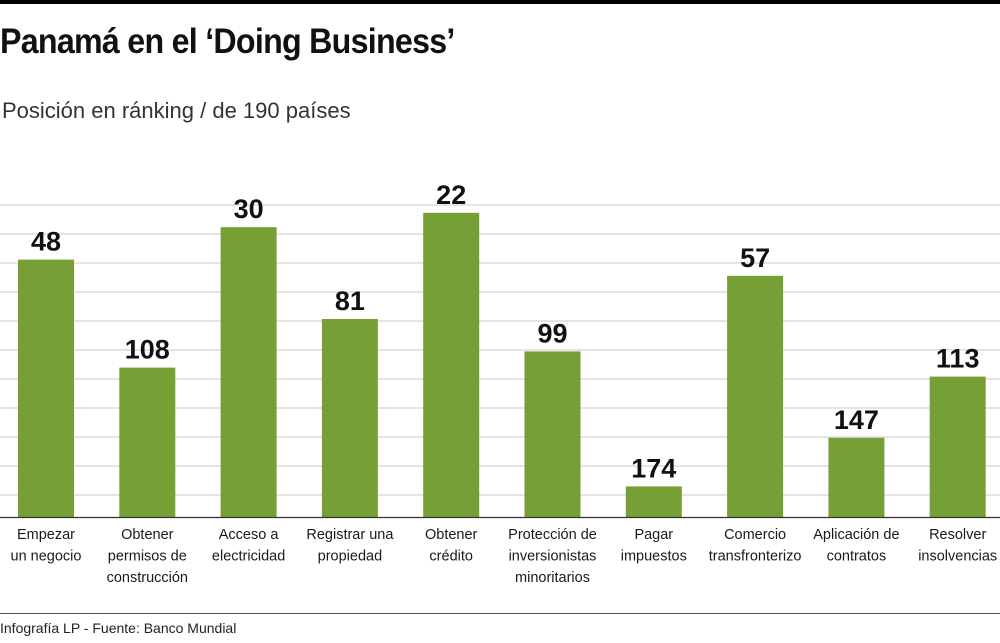 This screenshot has width=1000, height=643. Describe the element at coordinates (552, 333) in the screenshot. I see `value-label: 99` at that location.